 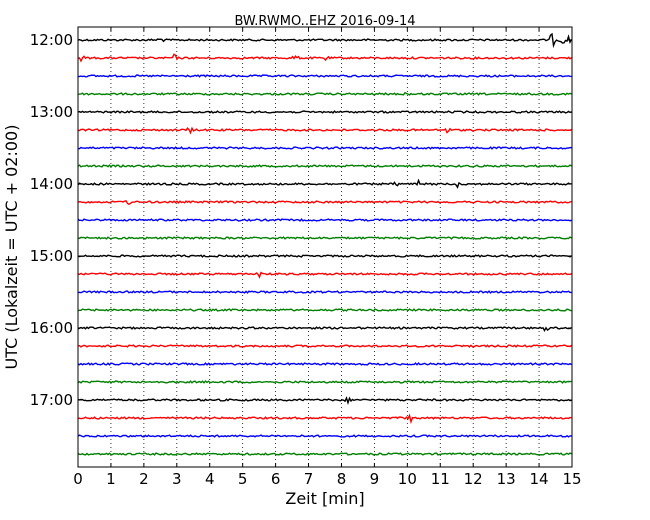 I want to click on x-tick-label: 7, so click(x=309, y=479).